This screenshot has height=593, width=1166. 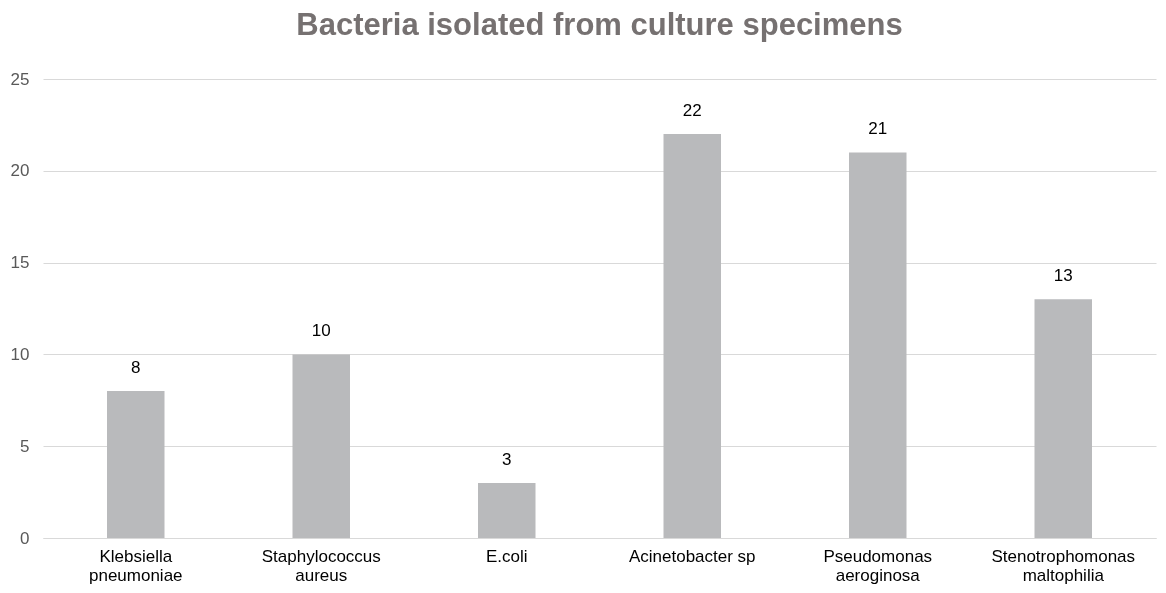 I want to click on data-label: 21, so click(x=878, y=129).